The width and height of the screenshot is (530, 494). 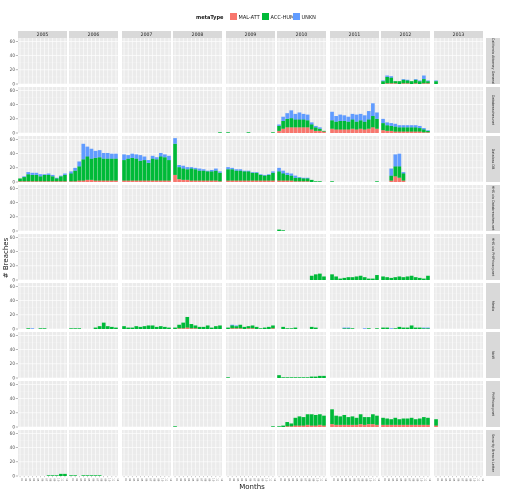 I want to click on x-axis-ticks-2012: 01 02 03 04 05 06 07 08 09 10 11 12, so click(x=407, y=479).